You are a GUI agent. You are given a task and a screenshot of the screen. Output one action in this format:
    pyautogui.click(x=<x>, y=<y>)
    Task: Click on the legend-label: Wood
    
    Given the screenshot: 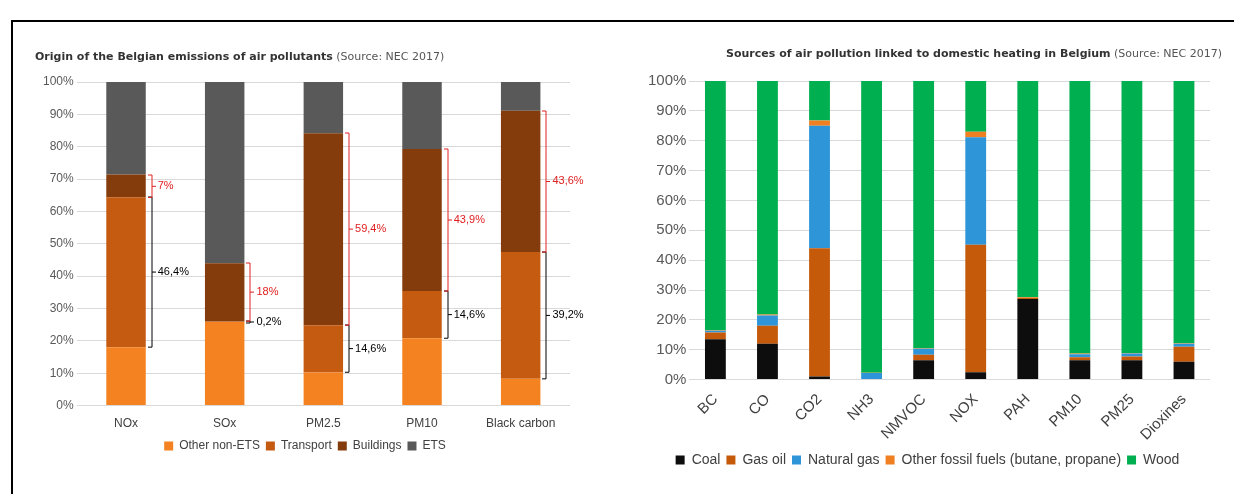 What is the action you would take?
    pyautogui.click(x=1161, y=458)
    